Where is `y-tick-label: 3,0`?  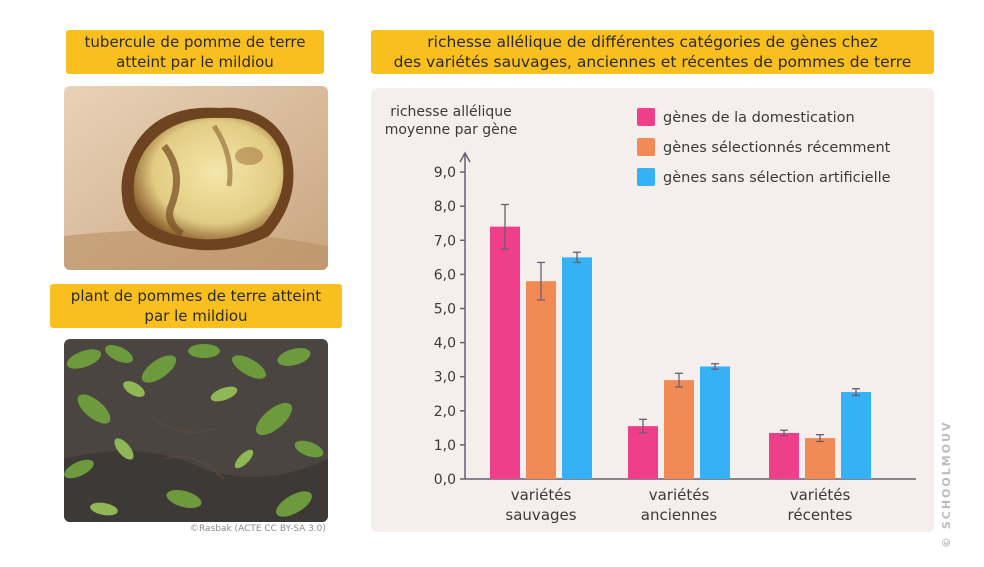 y-tick-label: 3,0 is located at coordinates (445, 378).